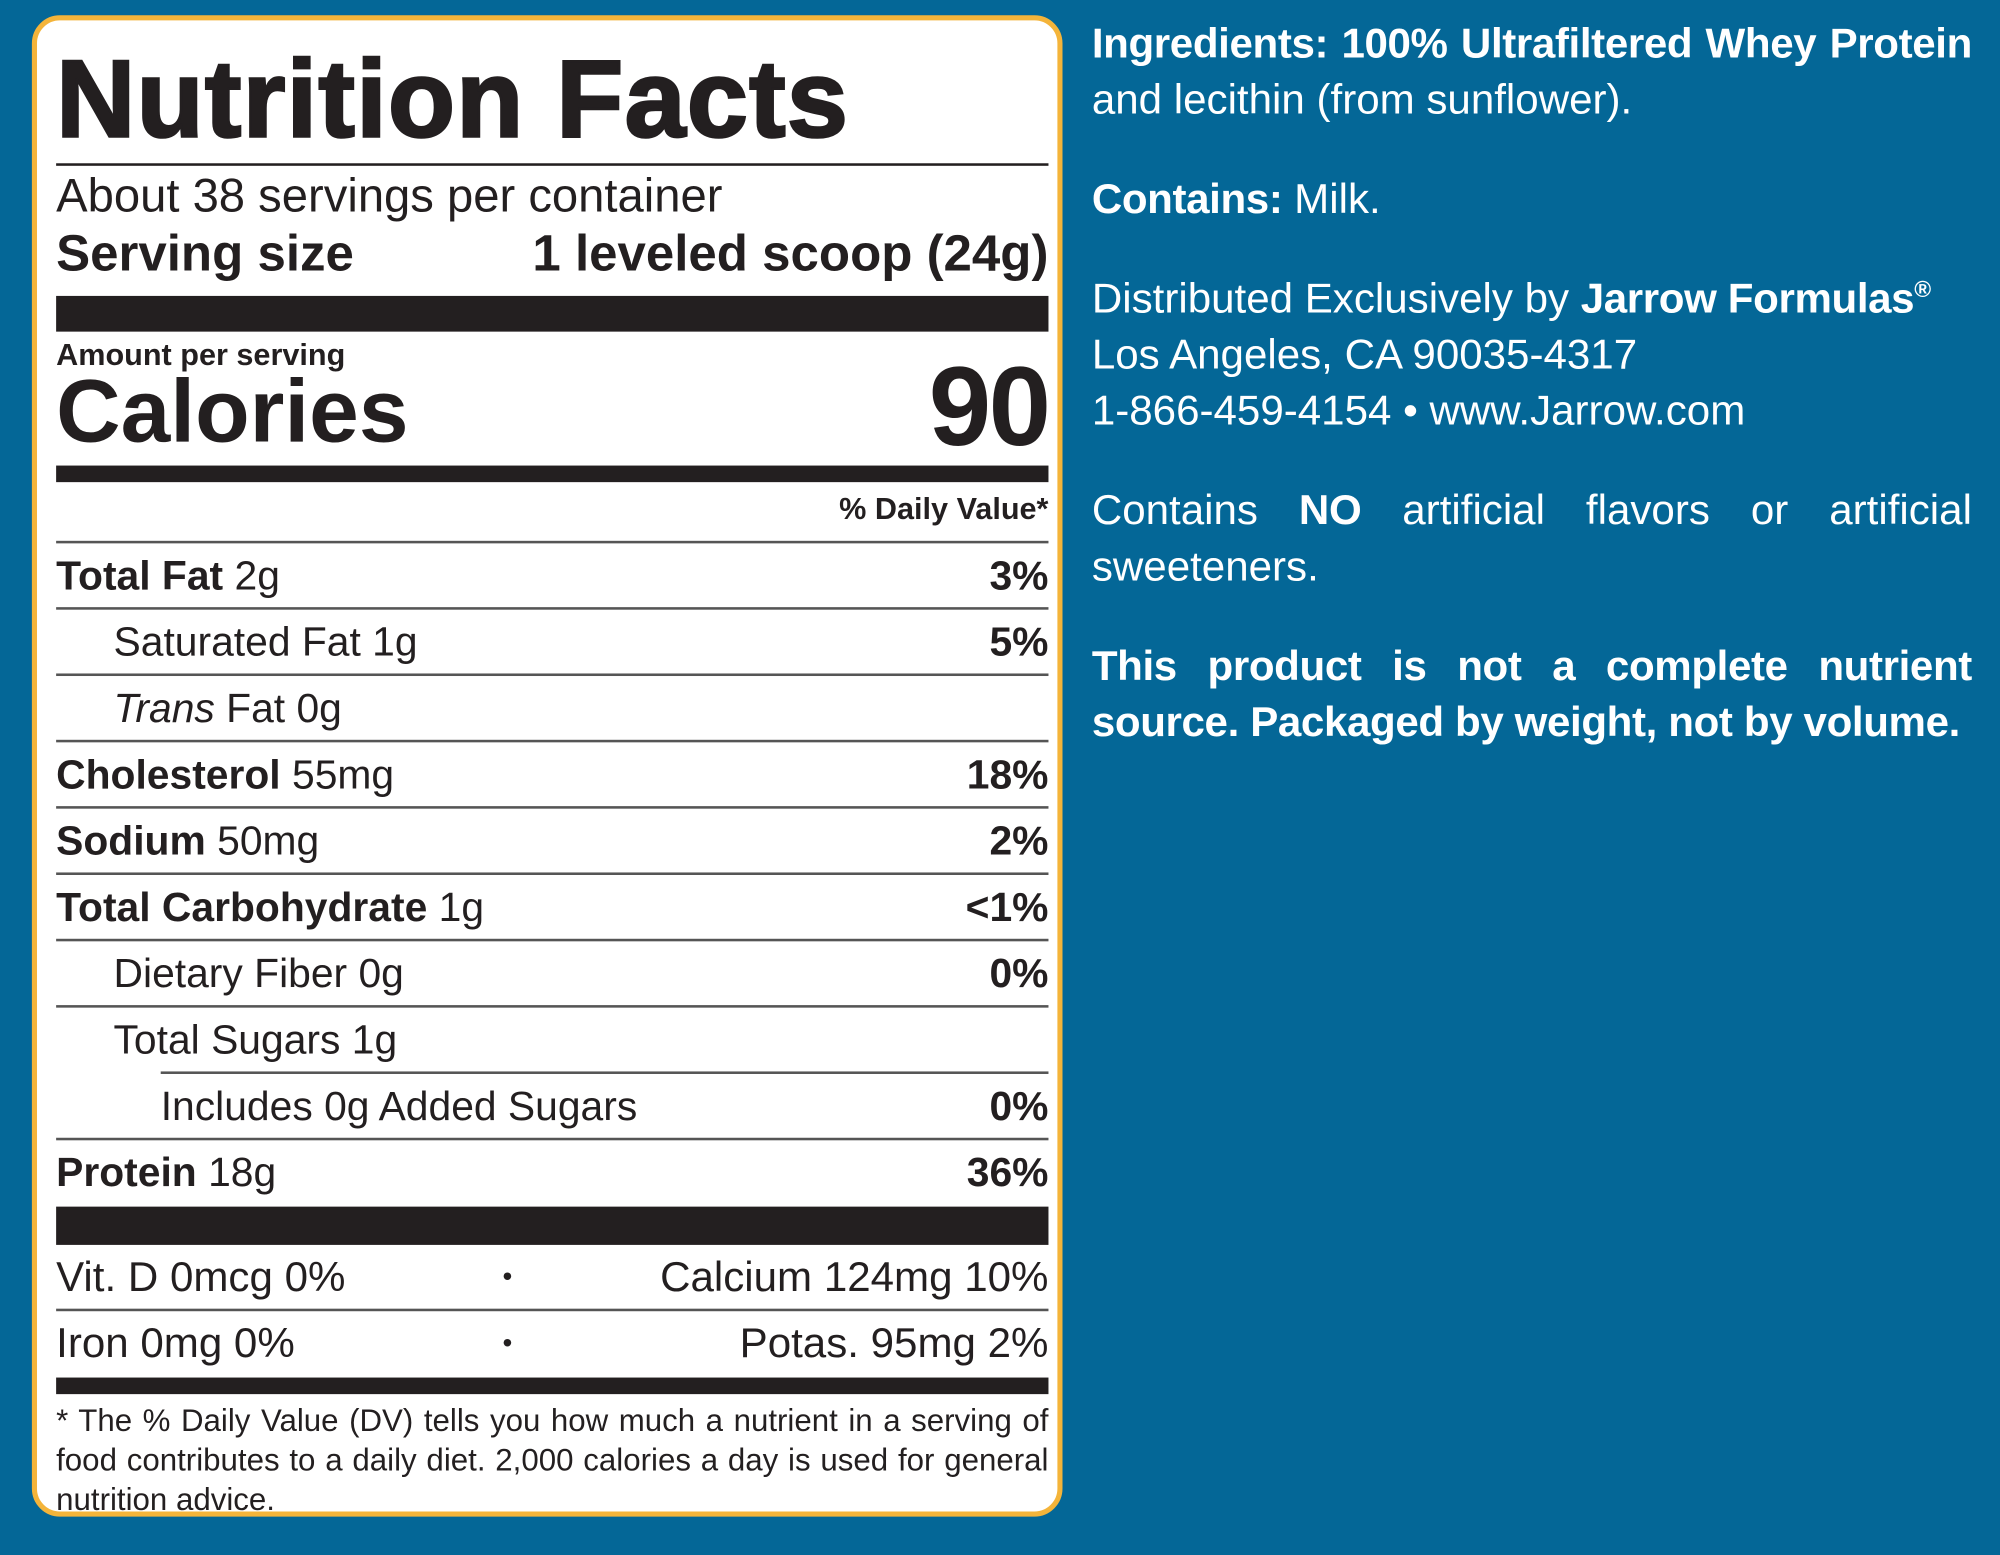 The width and height of the screenshot is (2000, 1555). I want to click on nutrient-label: Dietary Fiber 0g, so click(258, 972).